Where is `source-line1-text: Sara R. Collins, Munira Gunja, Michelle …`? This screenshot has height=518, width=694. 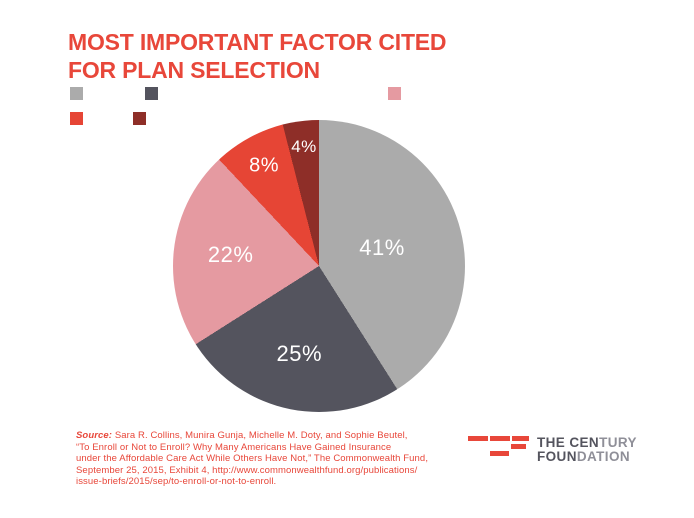
source-line1-text: Sara R. Collins, Munira Gunja, Michelle … is located at coordinates (260, 435).